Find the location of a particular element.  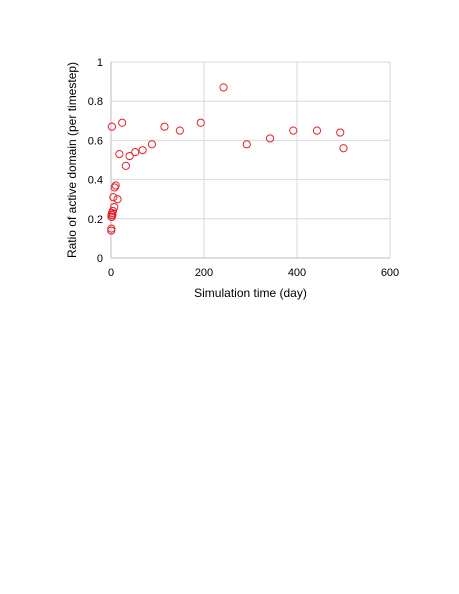

x-tick-label: 400 is located at coordinates (297, 273).